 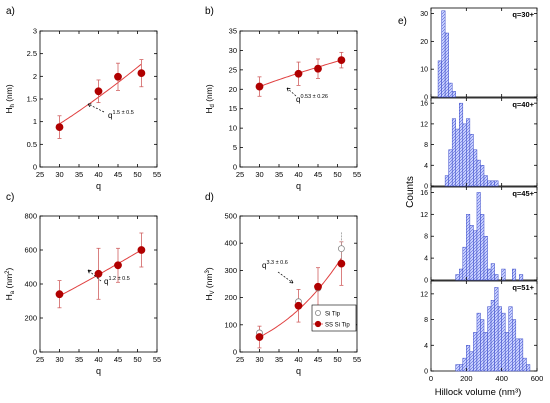 I want to click on panel-b-annotation-arrowhead, so click(x=288, y=89).